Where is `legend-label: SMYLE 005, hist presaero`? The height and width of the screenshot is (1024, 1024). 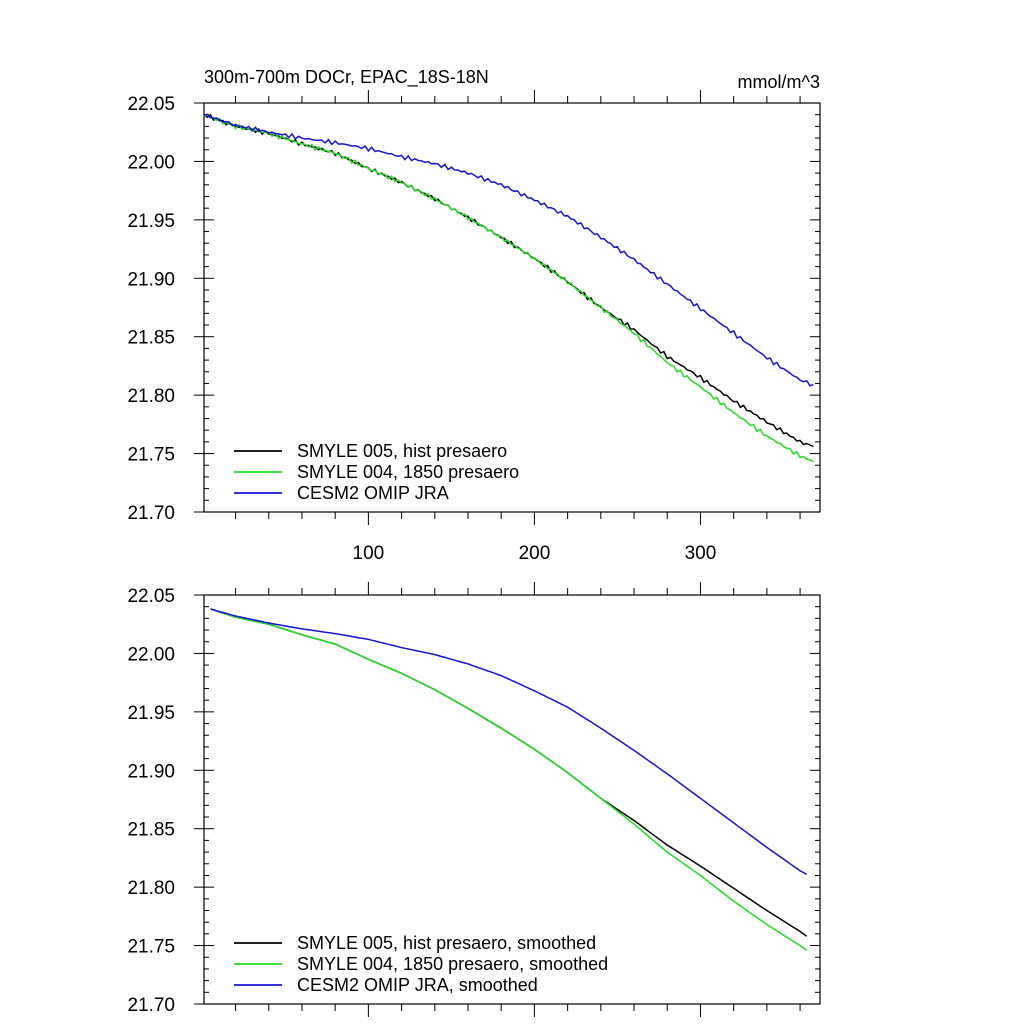
legend-label: SMYLE 005, hist presaero is located at coordinates (402, 451).